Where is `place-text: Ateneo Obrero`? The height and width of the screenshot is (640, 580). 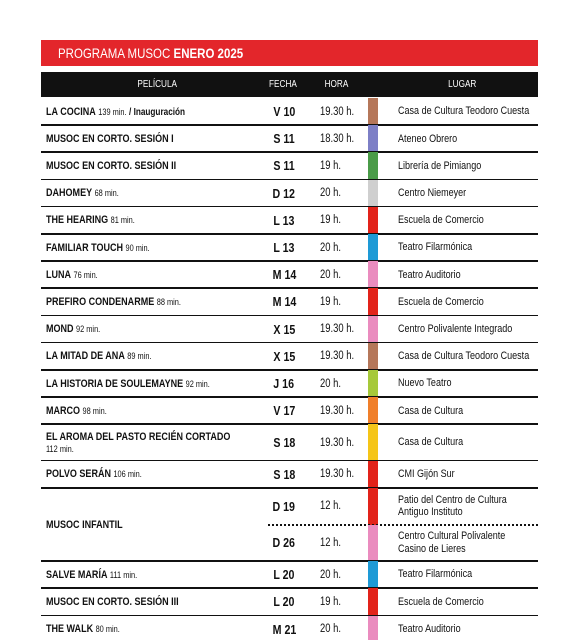 place-text: Ateneo Obrero is located at coordinates (427, 139).